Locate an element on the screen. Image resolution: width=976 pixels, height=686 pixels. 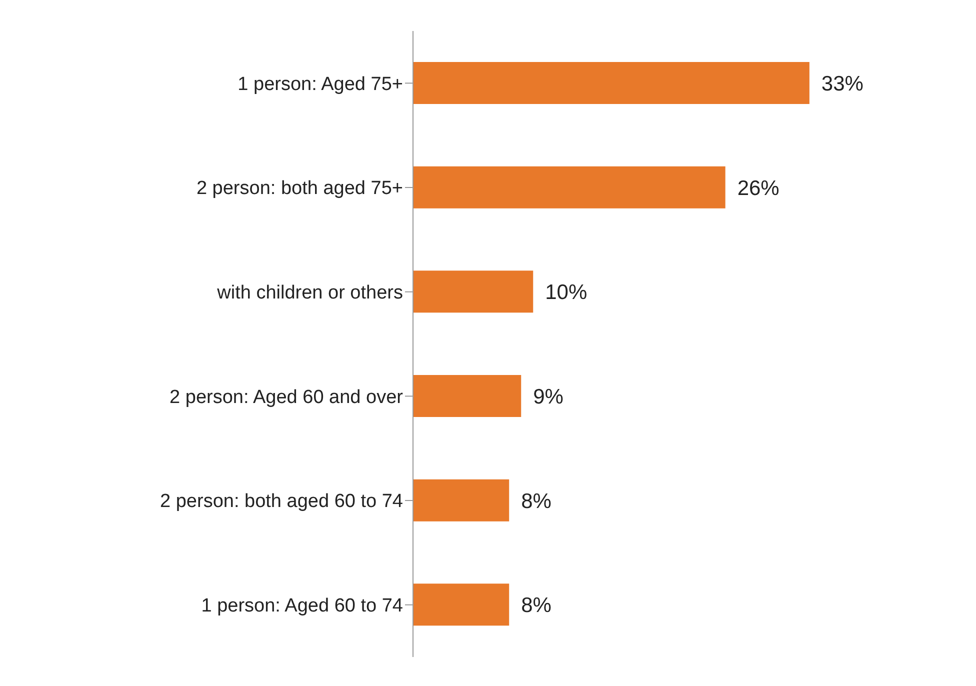
data-label: 33% is located at coordinates (842, 84).